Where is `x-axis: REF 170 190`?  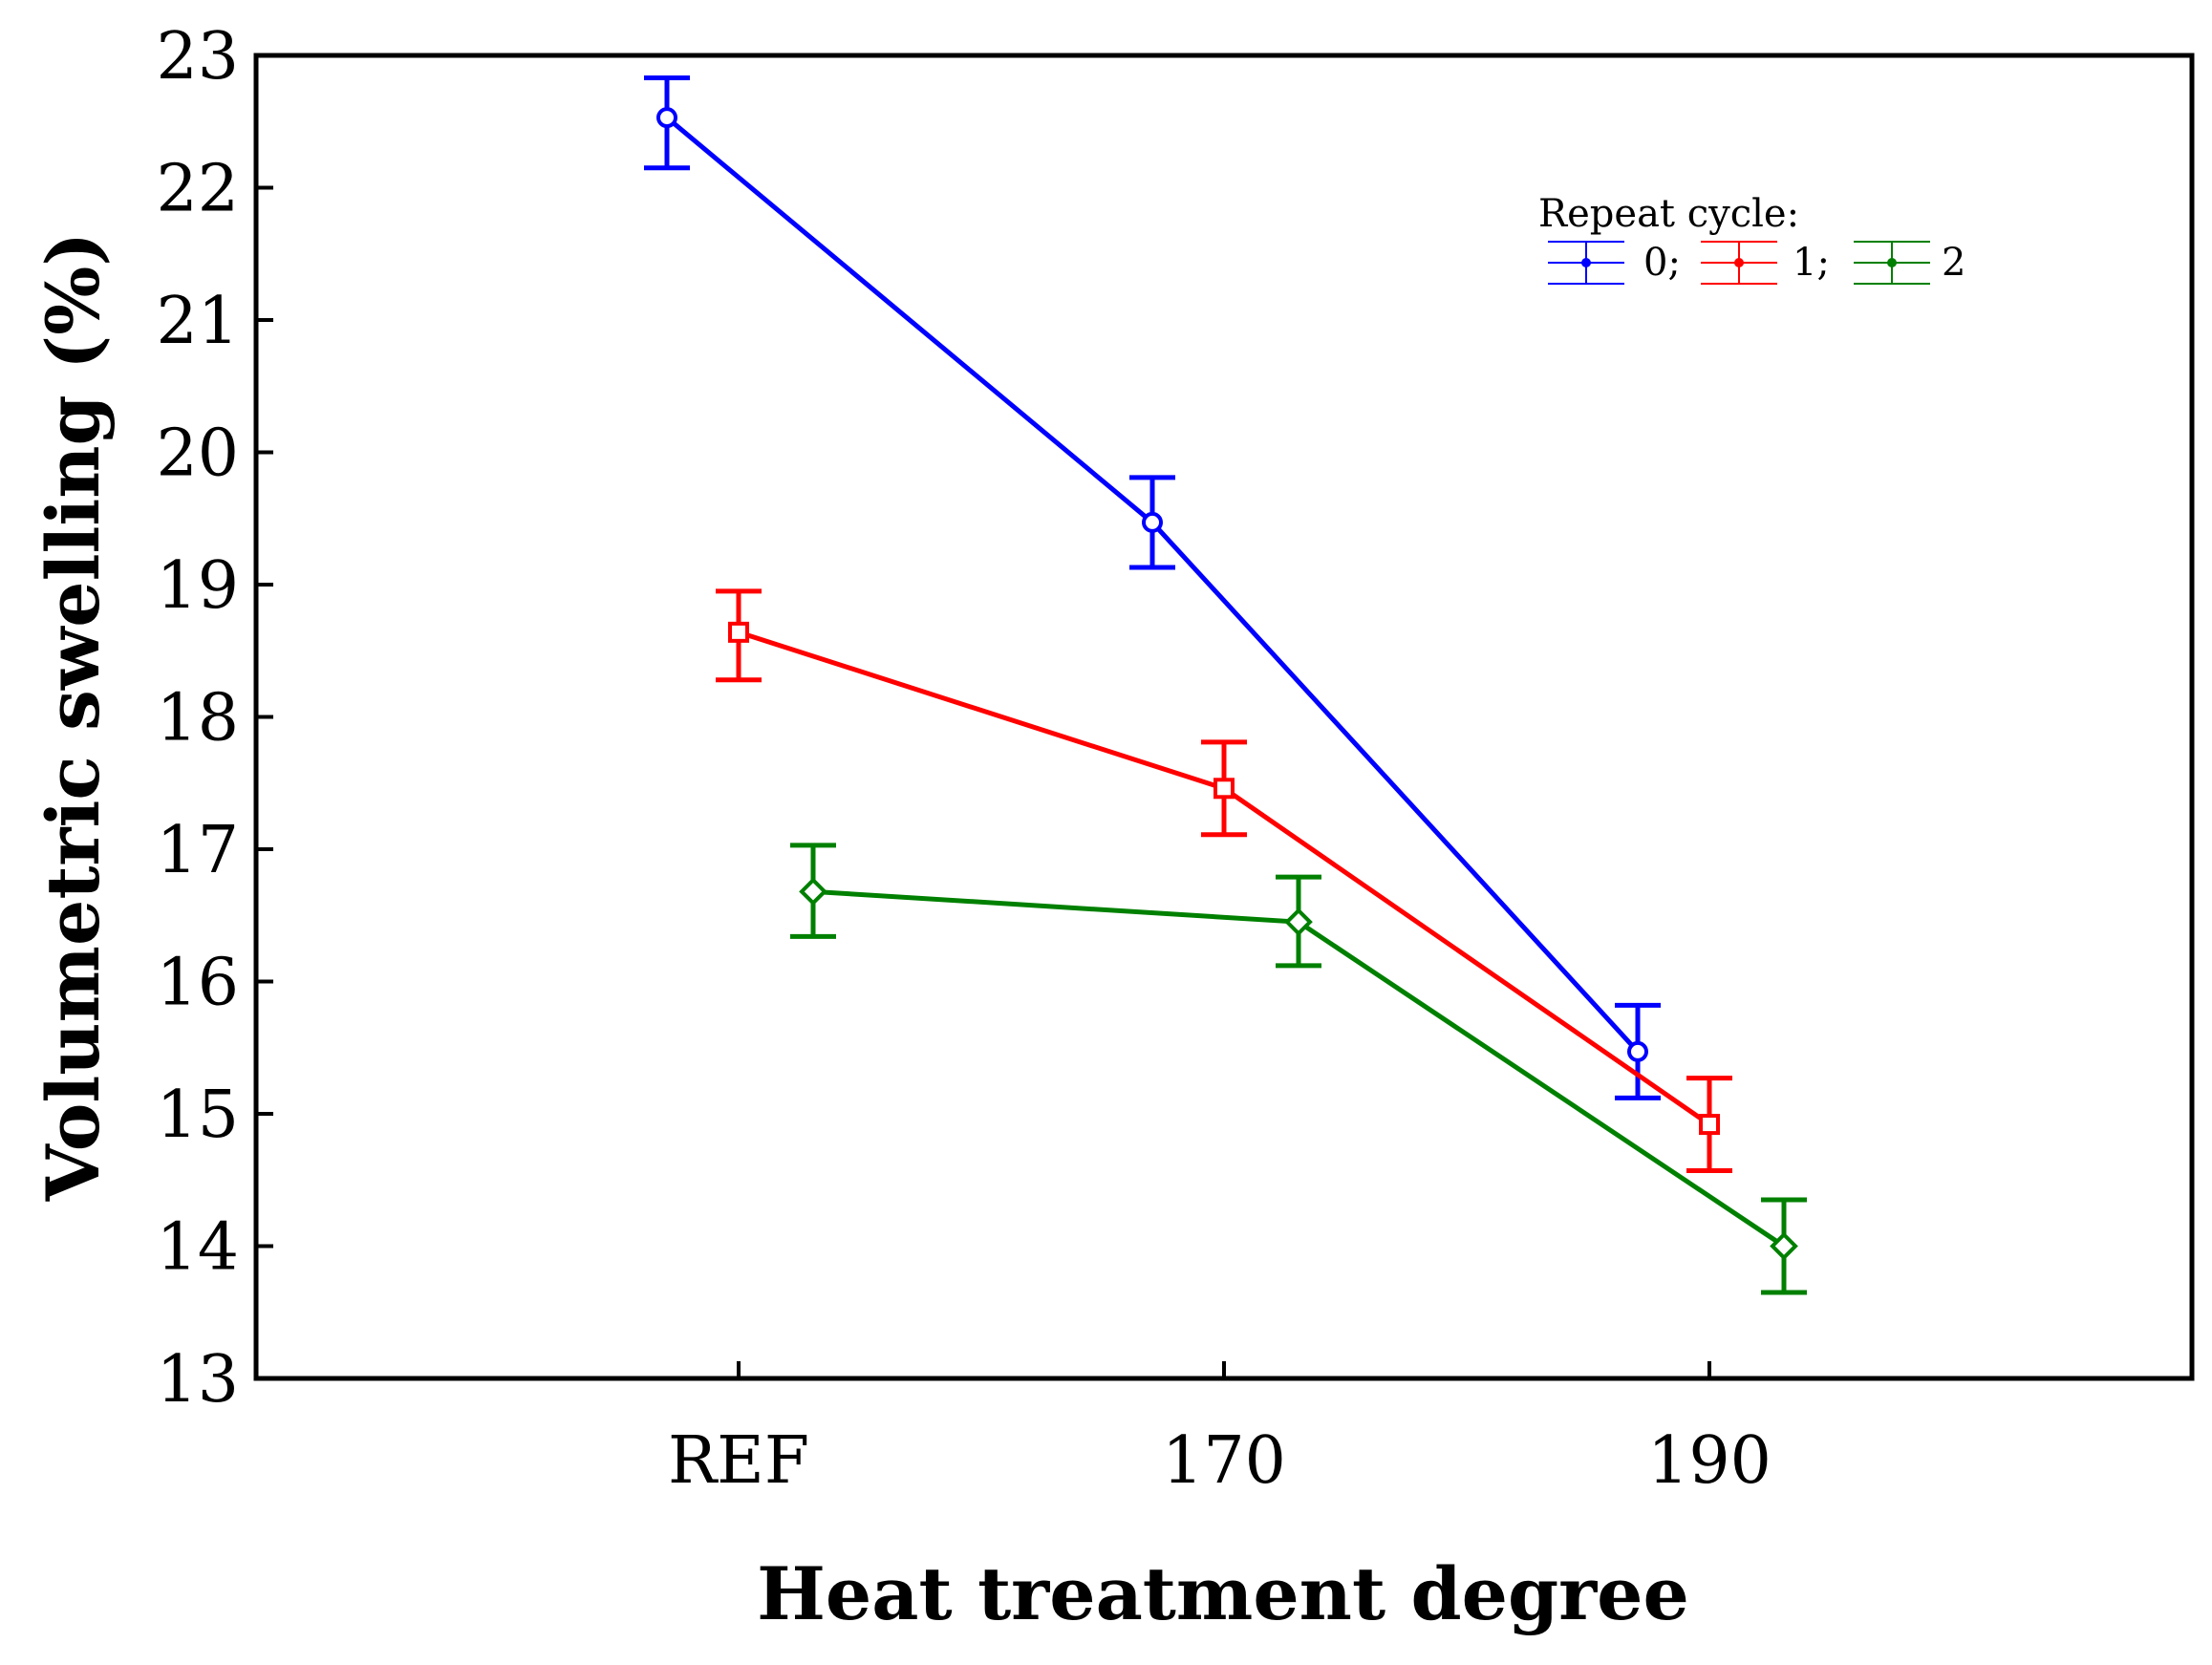 x-axis: REF 170 190 is located at coordinates (1220, 1430).